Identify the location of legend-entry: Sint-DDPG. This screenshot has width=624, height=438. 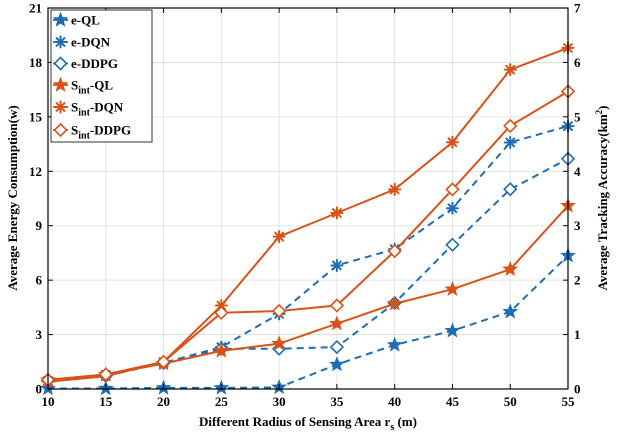
(92, 132).